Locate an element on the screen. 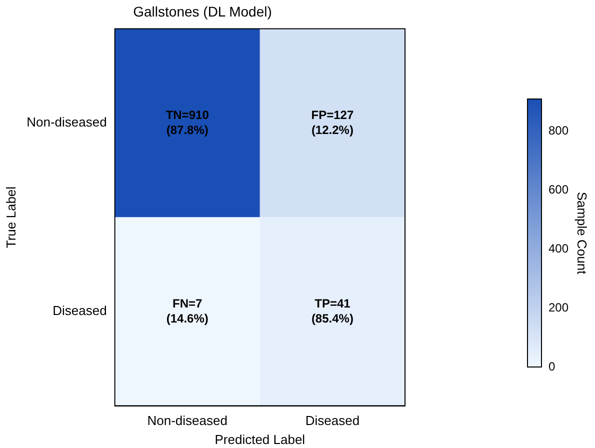 The height and width of the screenshot is (448, 595). data-label: TP=41 (85.4%) is located at coordinates (332, 311).